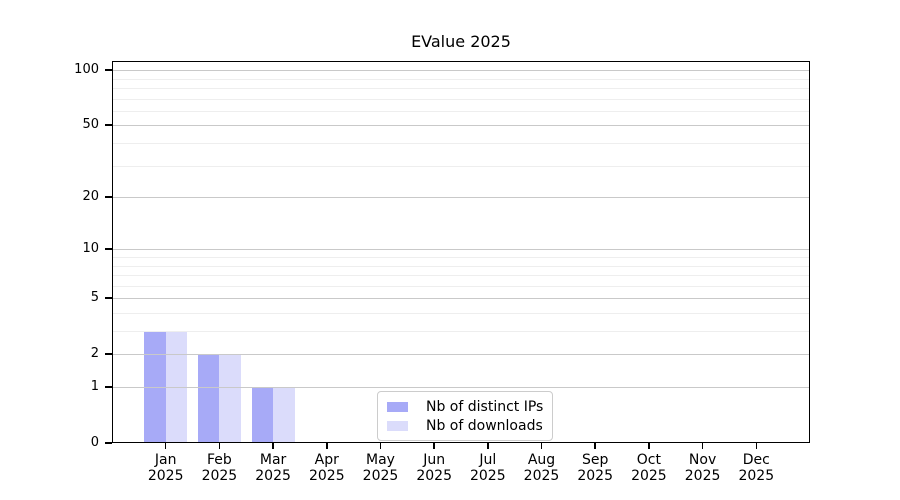 The image size is (900, 500). What do you see at coordinates (326, 460) in the screenshot?
I see `x-tick-month: Apr` at bounding box center [326, 460].